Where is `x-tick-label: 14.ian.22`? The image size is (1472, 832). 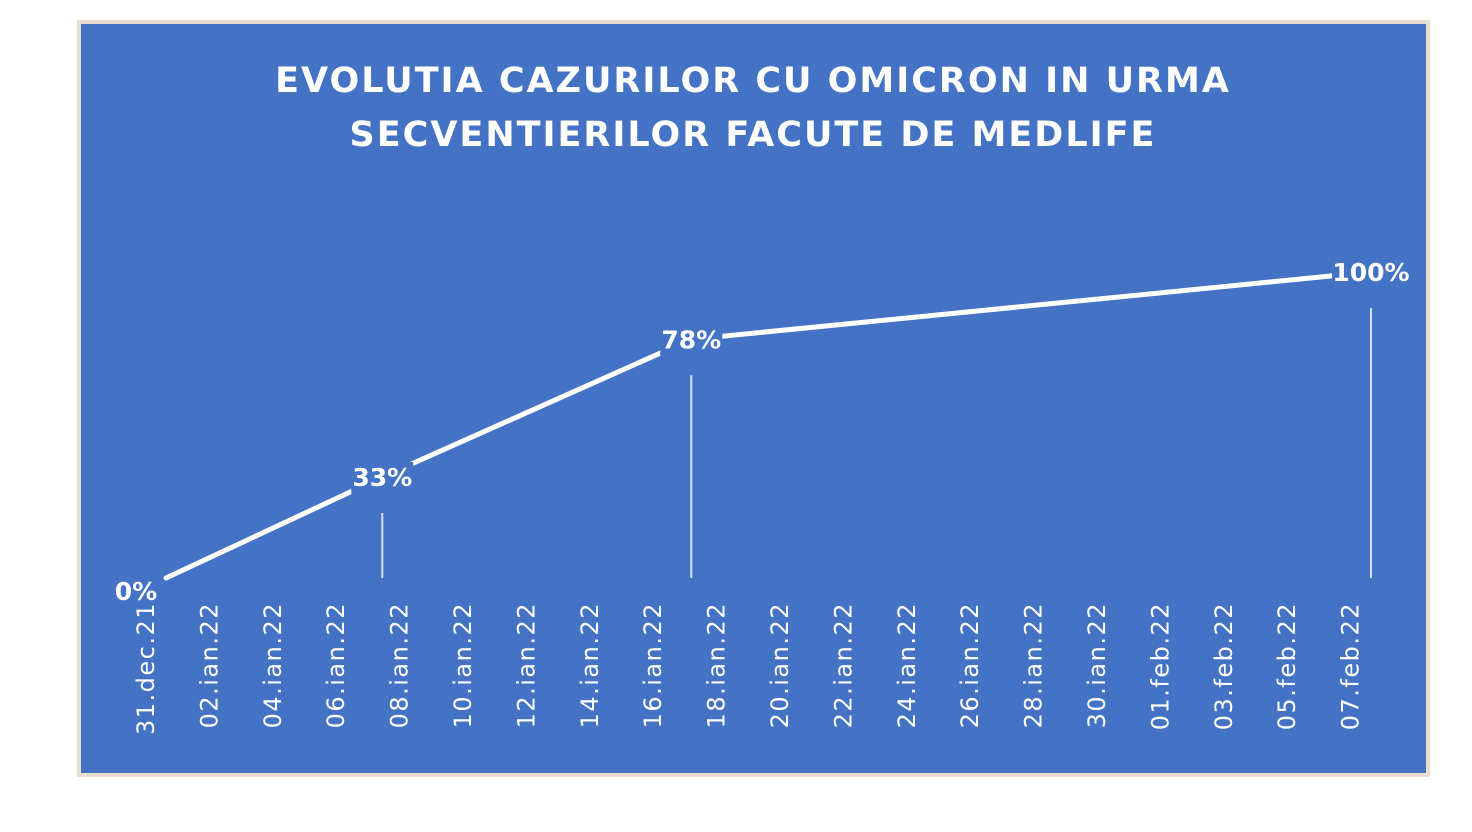 x-tick-label: 14.ian.22 is located at coordinates (590, 665).